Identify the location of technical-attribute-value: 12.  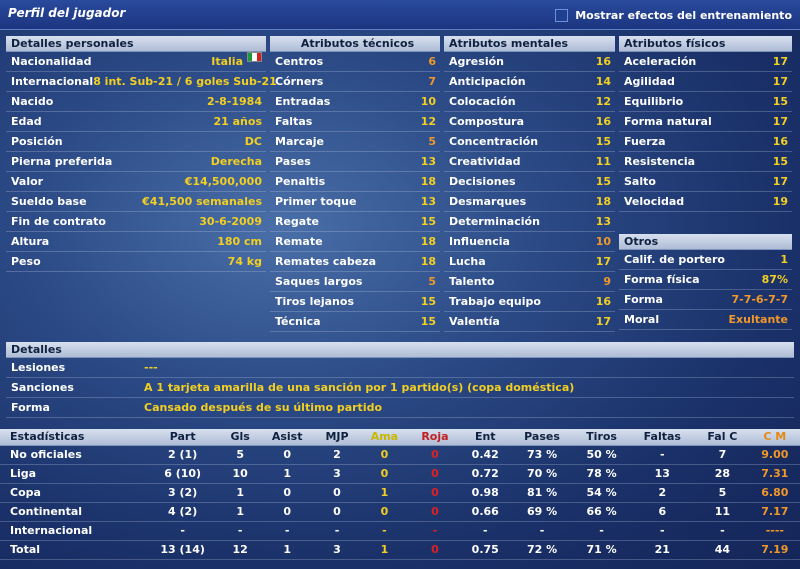
(428, 121).